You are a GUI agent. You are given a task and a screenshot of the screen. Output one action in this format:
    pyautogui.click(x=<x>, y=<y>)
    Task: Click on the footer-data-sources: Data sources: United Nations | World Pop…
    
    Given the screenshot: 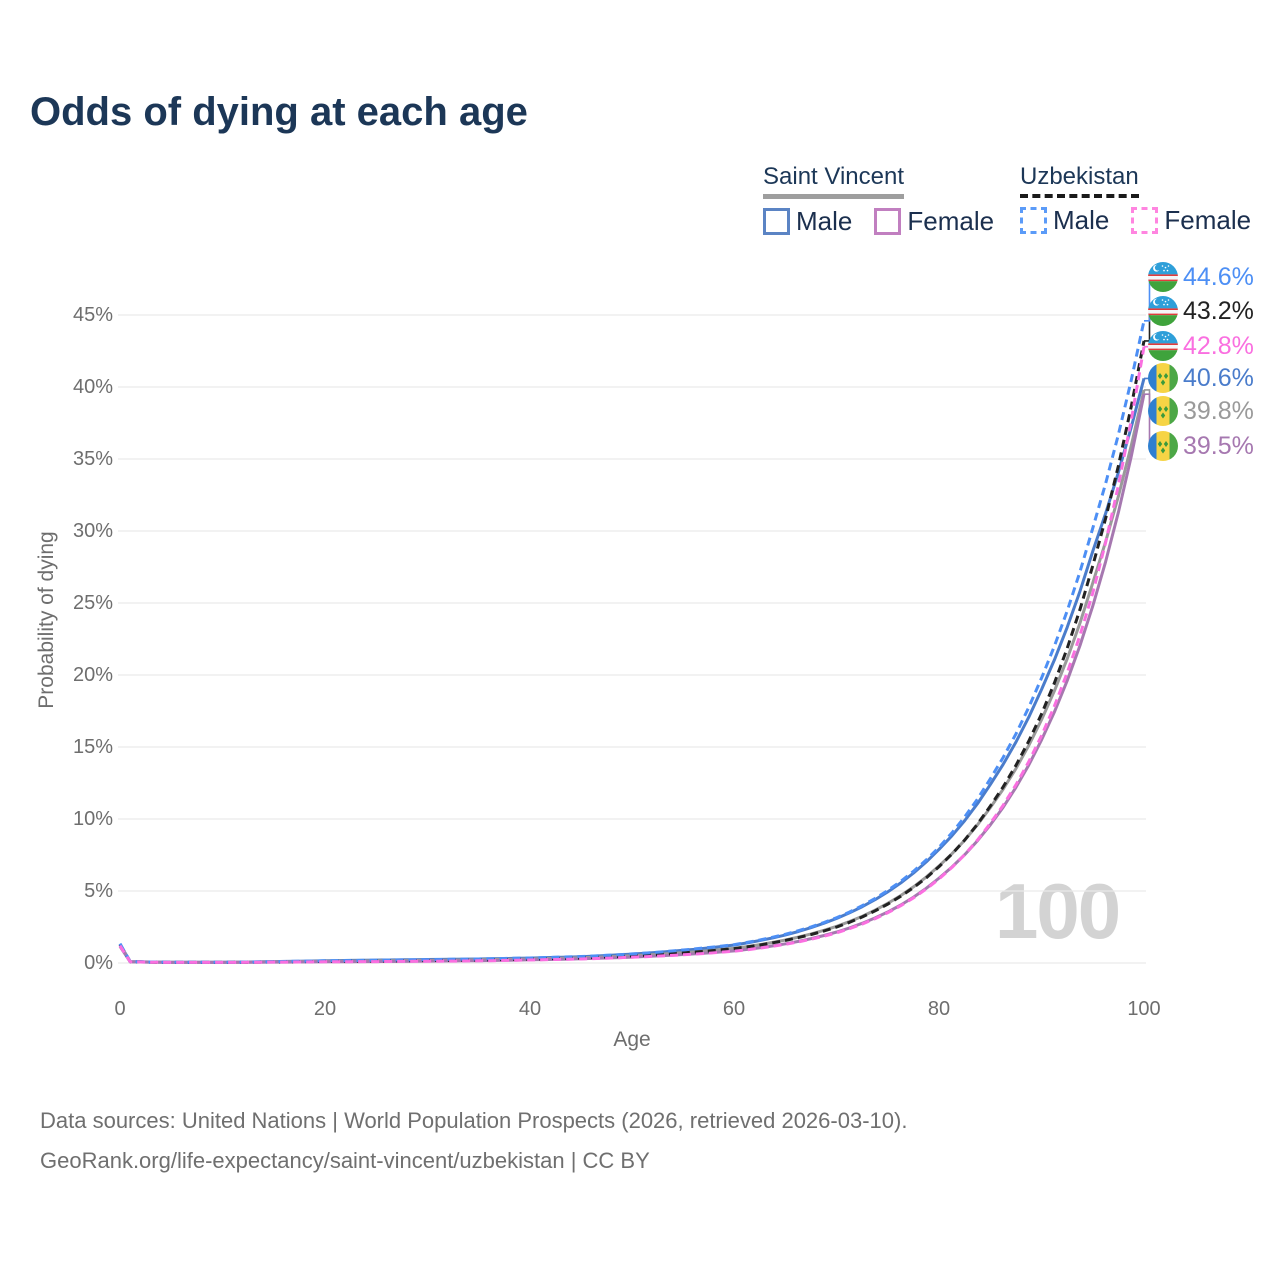 What is the action you would take?
    pyautogui.click(x=474, y=1120)
    